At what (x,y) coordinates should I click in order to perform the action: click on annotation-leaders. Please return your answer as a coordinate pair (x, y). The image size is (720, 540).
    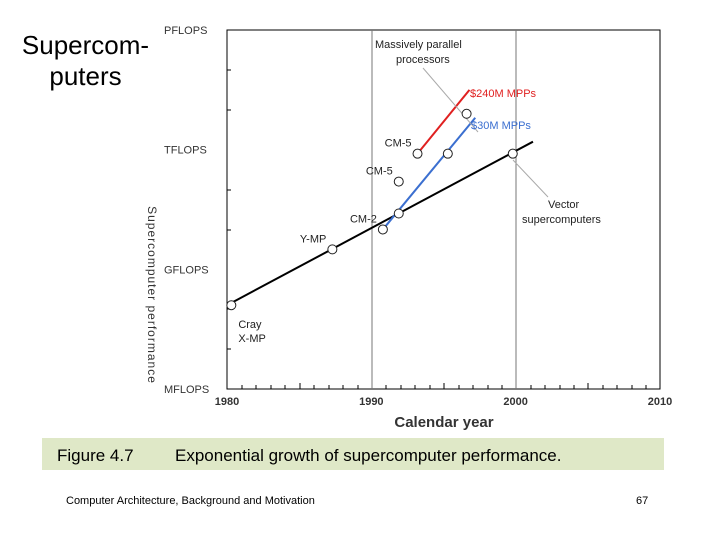
    Looking at the image, I should click on (485, 132).